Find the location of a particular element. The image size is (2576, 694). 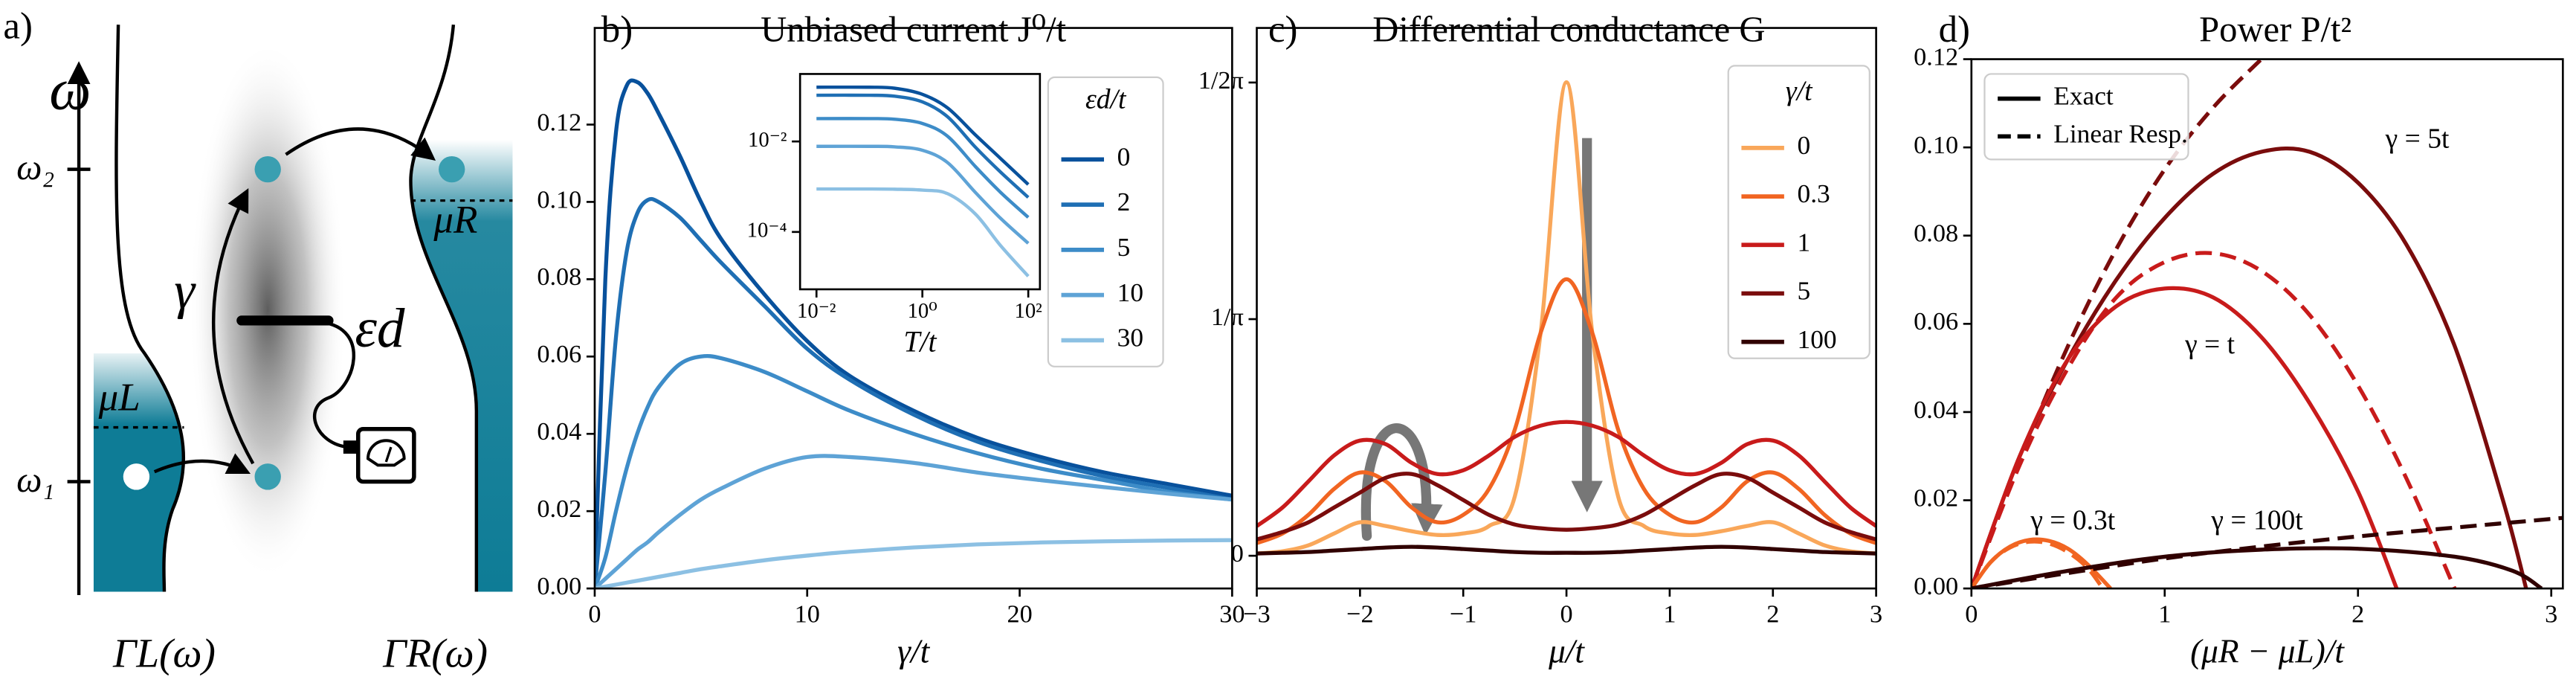

plot-area is located at coordinates (923, 181).